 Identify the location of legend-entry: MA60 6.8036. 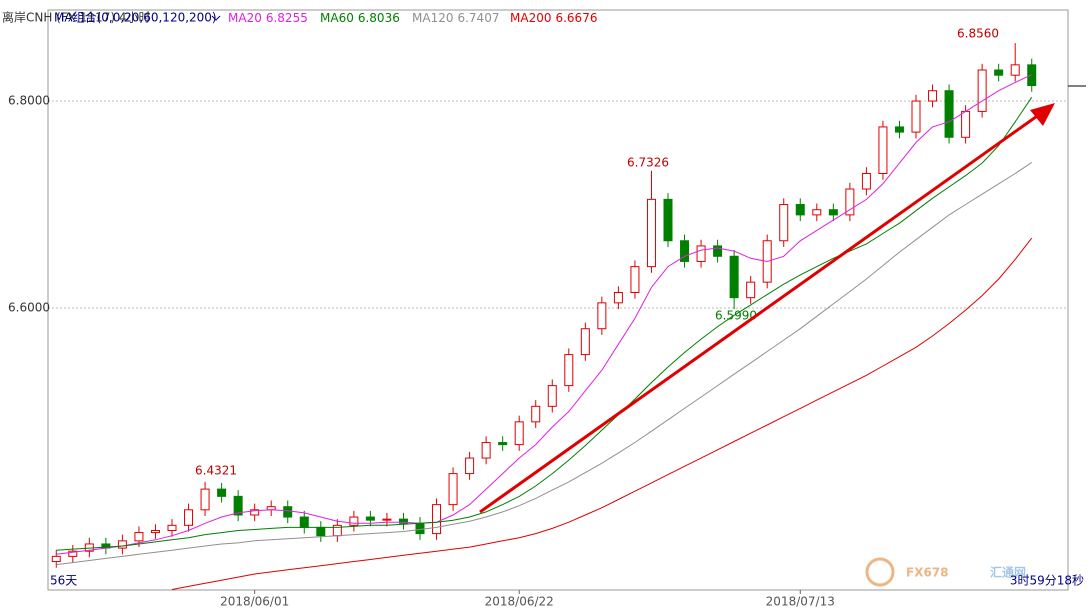
(360, 18).